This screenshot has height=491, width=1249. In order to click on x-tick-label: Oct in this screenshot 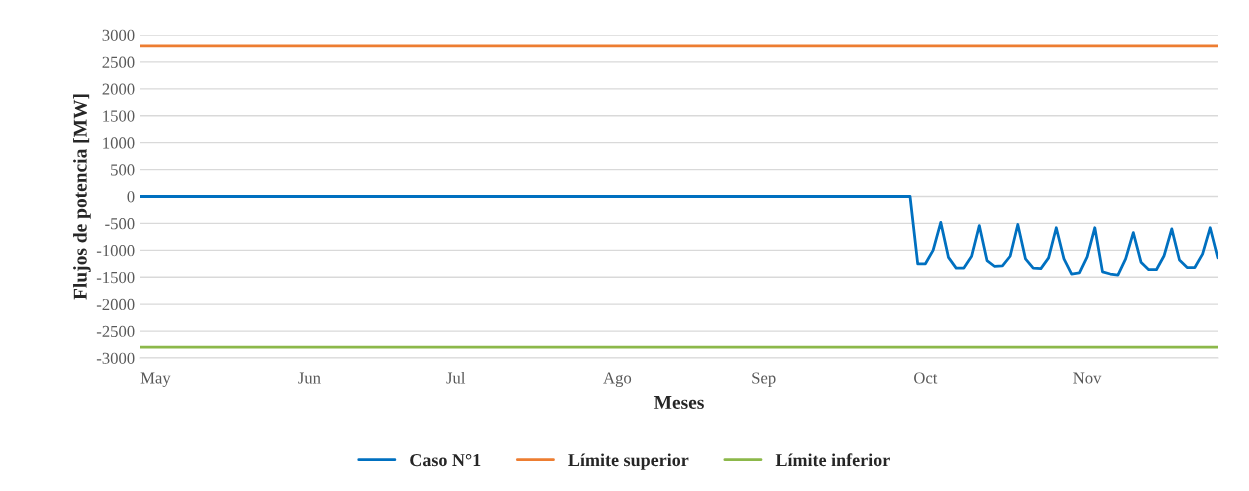, I will do `click(926, 378)`.